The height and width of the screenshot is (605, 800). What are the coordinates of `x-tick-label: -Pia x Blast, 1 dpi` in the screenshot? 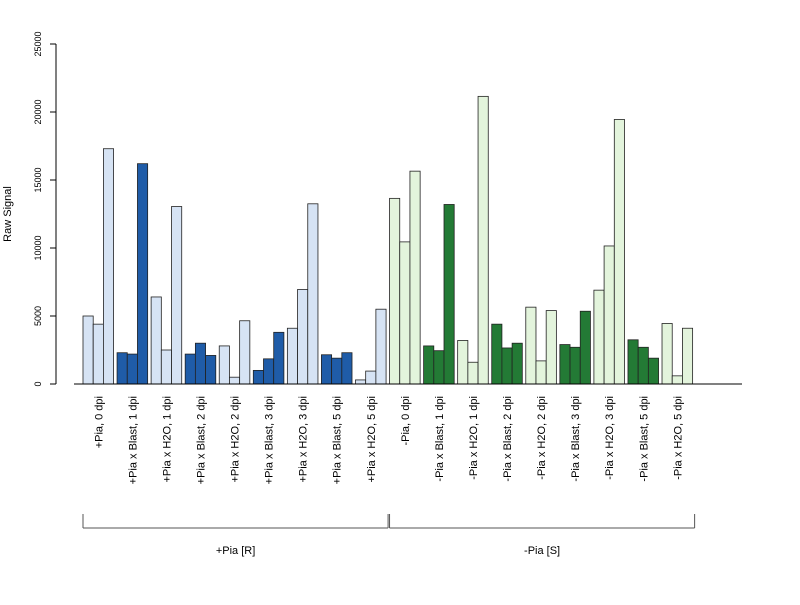 It's located at (440, 439).